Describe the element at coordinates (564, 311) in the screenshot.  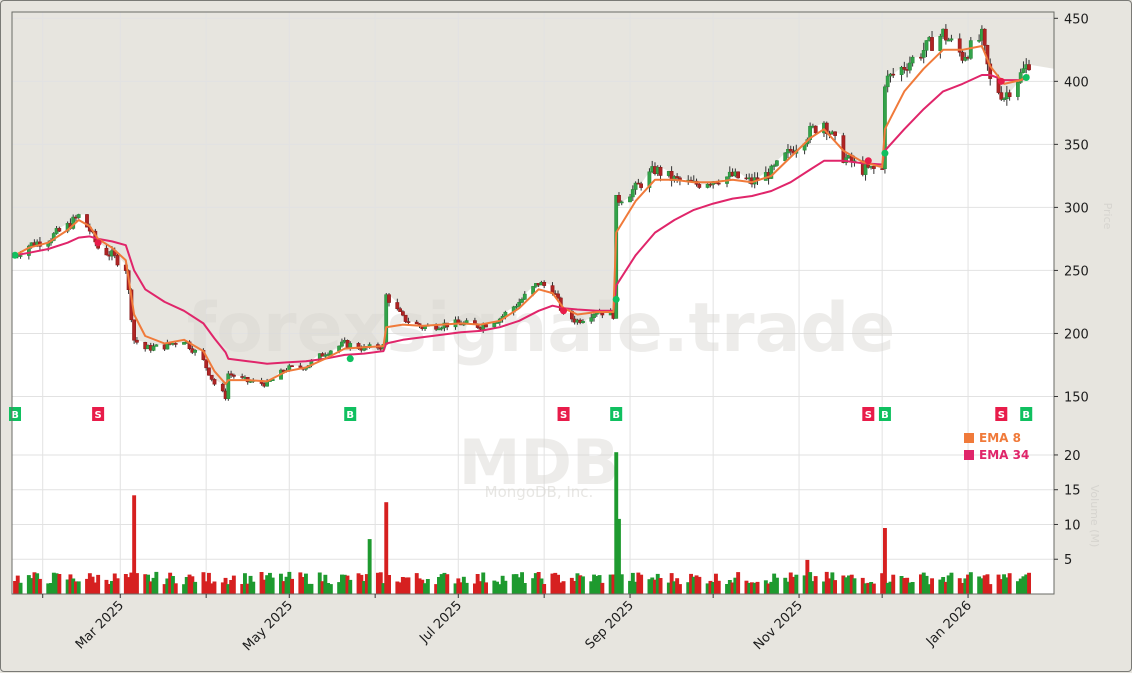
I see `sell-signal-dot` at that location.